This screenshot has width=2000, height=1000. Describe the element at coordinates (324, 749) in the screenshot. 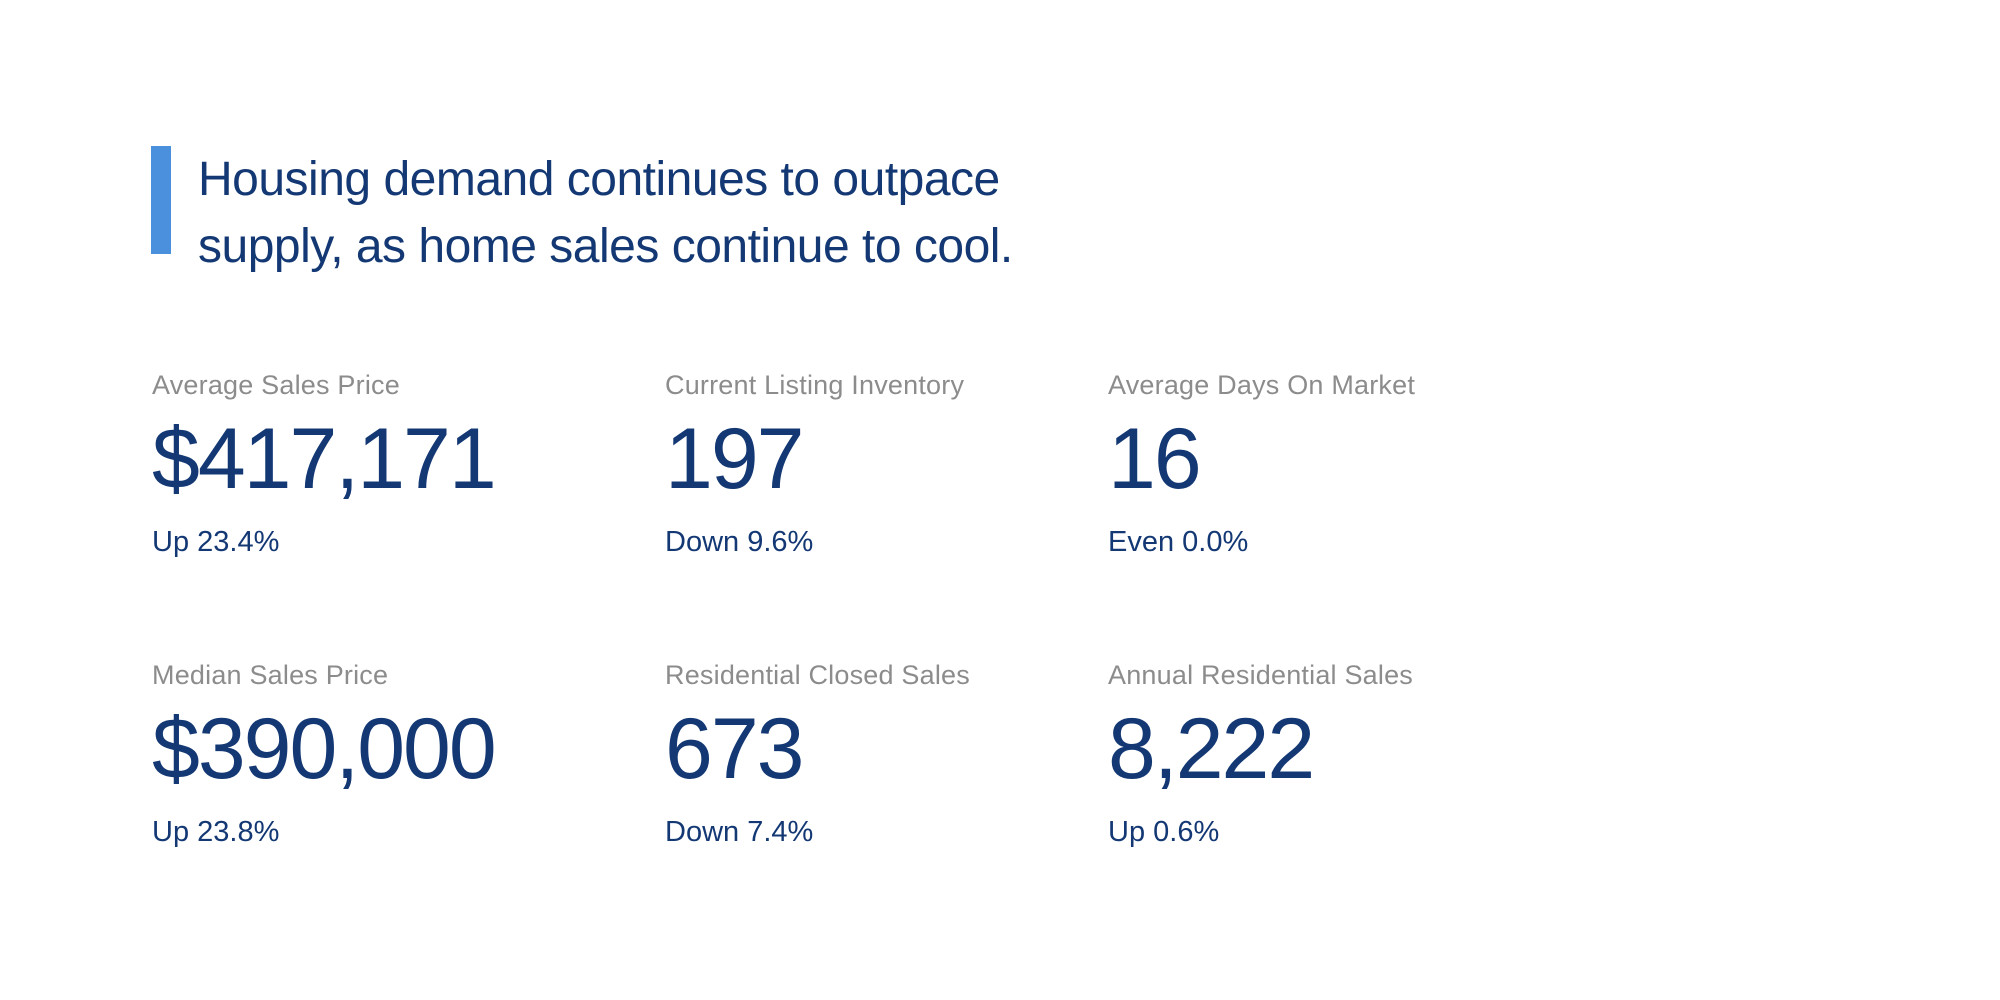

I see `stat-value: $390,000` at that location.